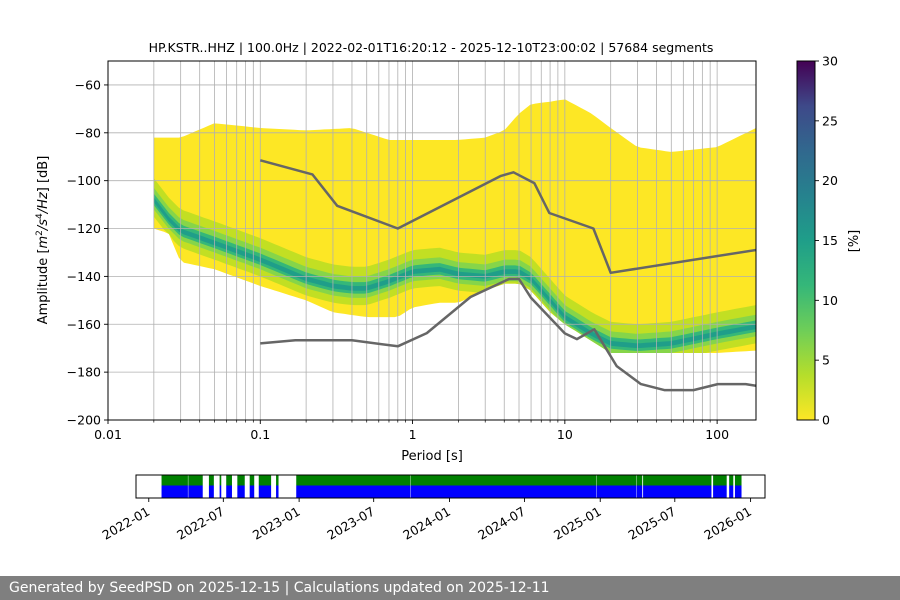  What do you see at coordinates (126, 523) in the screenshot?
I see `availability-tick-label: 2022-01` at bounding box center [126, 523].